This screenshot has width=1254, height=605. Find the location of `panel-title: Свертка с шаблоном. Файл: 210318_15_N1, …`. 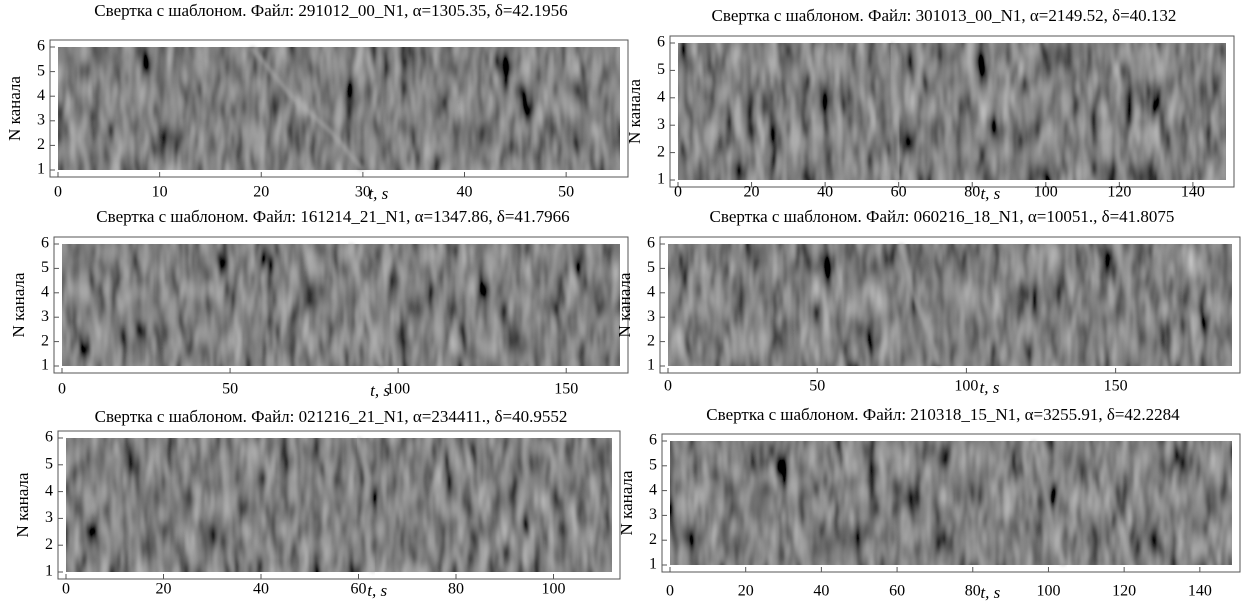

panel-title: Свертка с шаблоном. Файл: 210318_15_N1, … is located at coordinates (943, 414).